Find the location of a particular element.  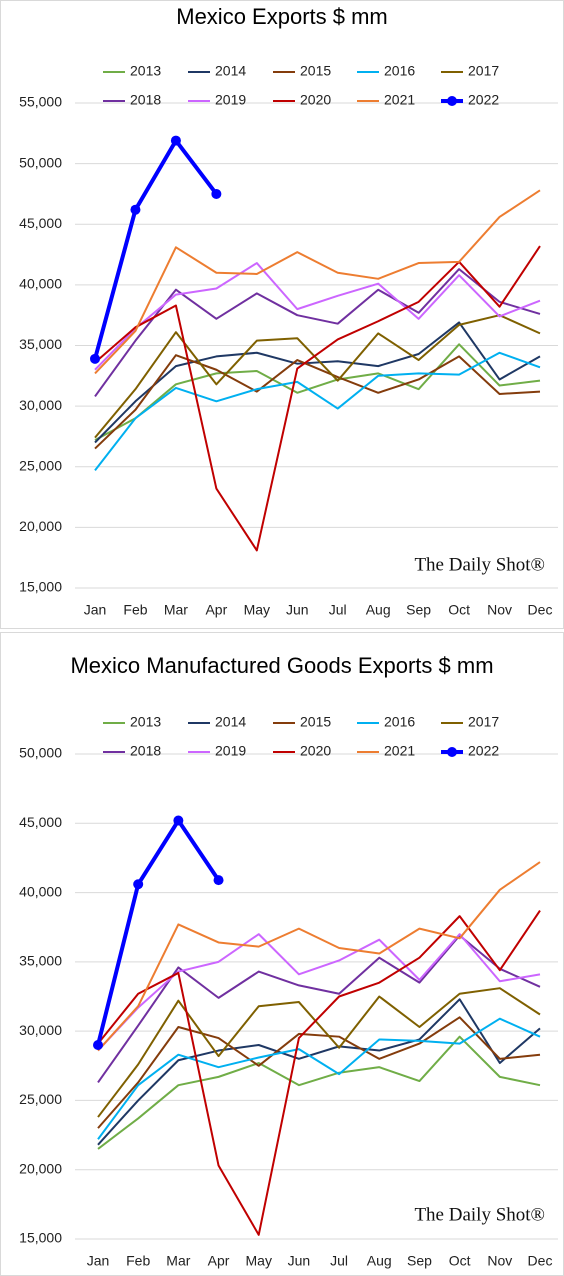

chart-title: Mexico Manufactured Goods Exports $ mm is located at coordinates (281, 665).